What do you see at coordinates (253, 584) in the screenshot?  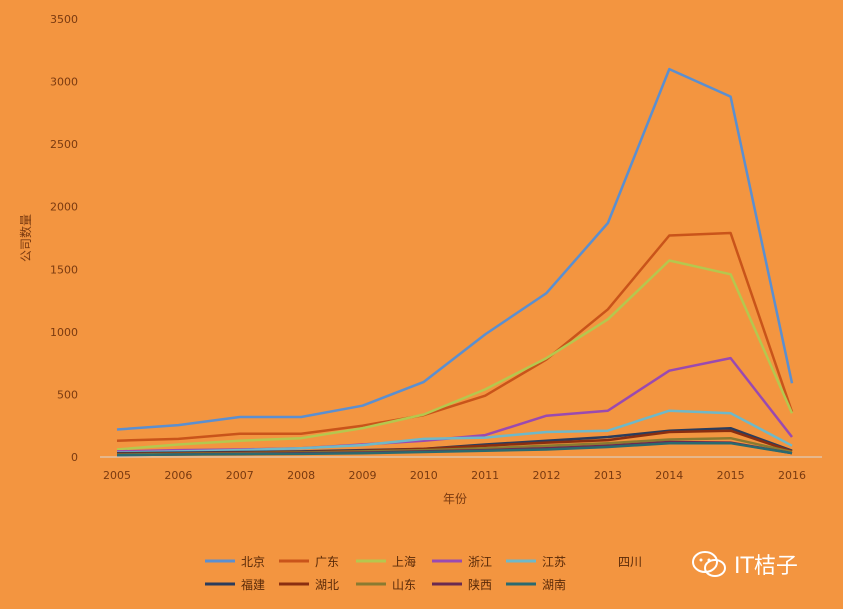 I see `legend-label-6: 福建` at bounding box center [253, 584].